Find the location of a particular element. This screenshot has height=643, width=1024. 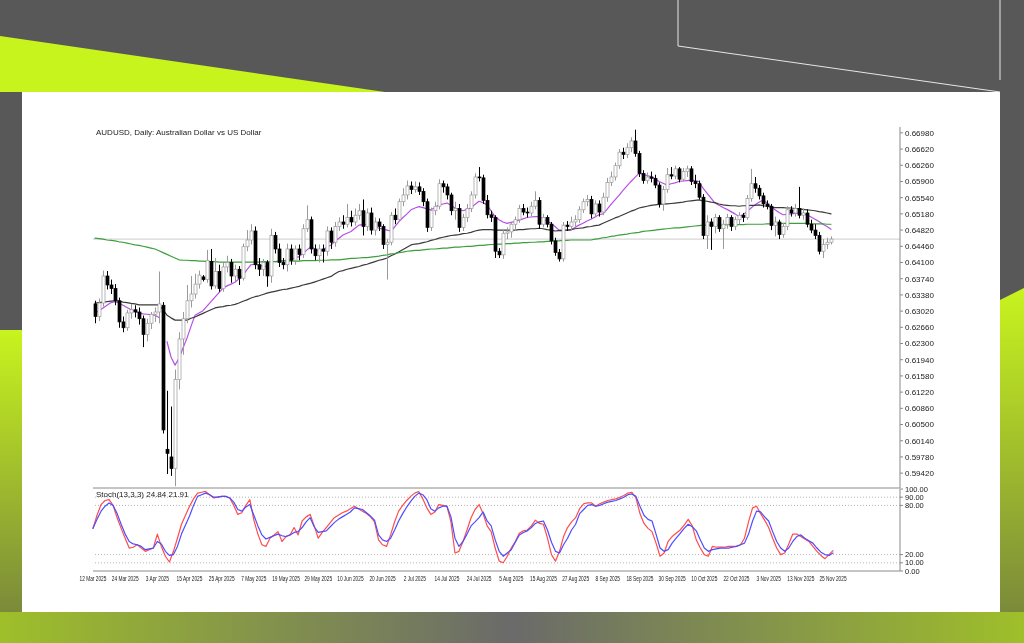

y-tick-label: 0.64460 is located at coordinates (920, 247).